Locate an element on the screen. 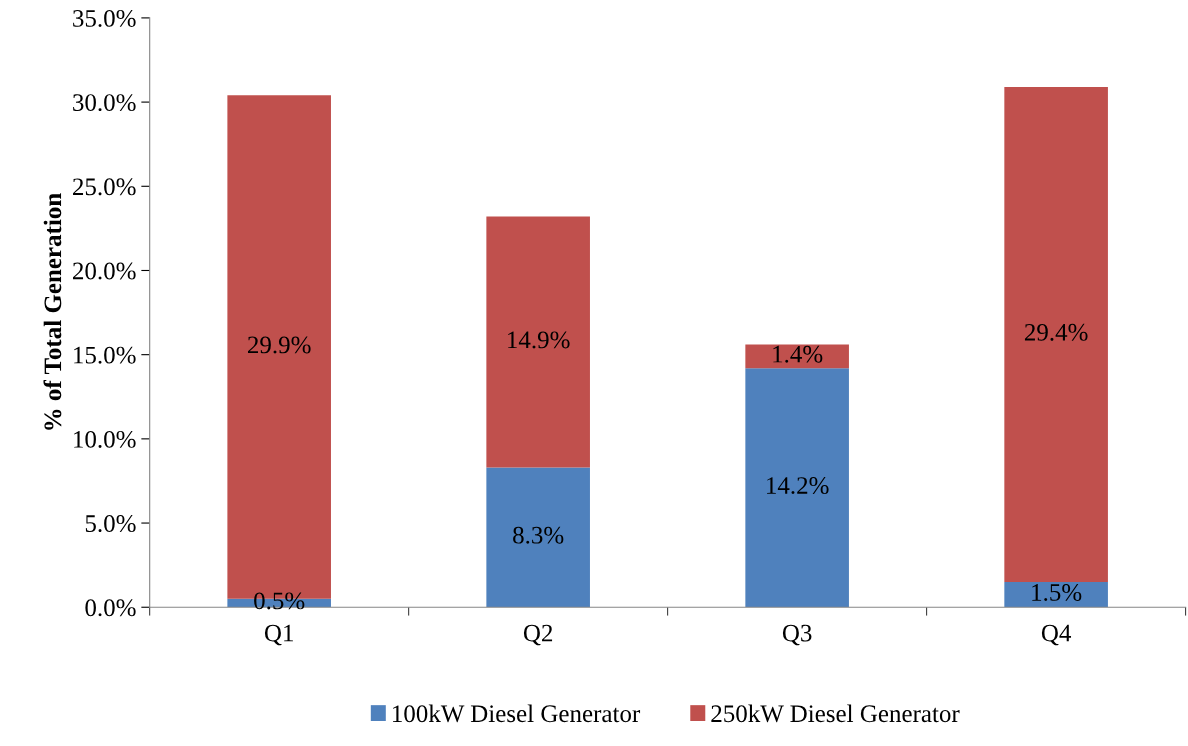 The width and height of the screenshot is (1188, 746). y-tick-label: 10.0% is located at coordinates (105, 439).